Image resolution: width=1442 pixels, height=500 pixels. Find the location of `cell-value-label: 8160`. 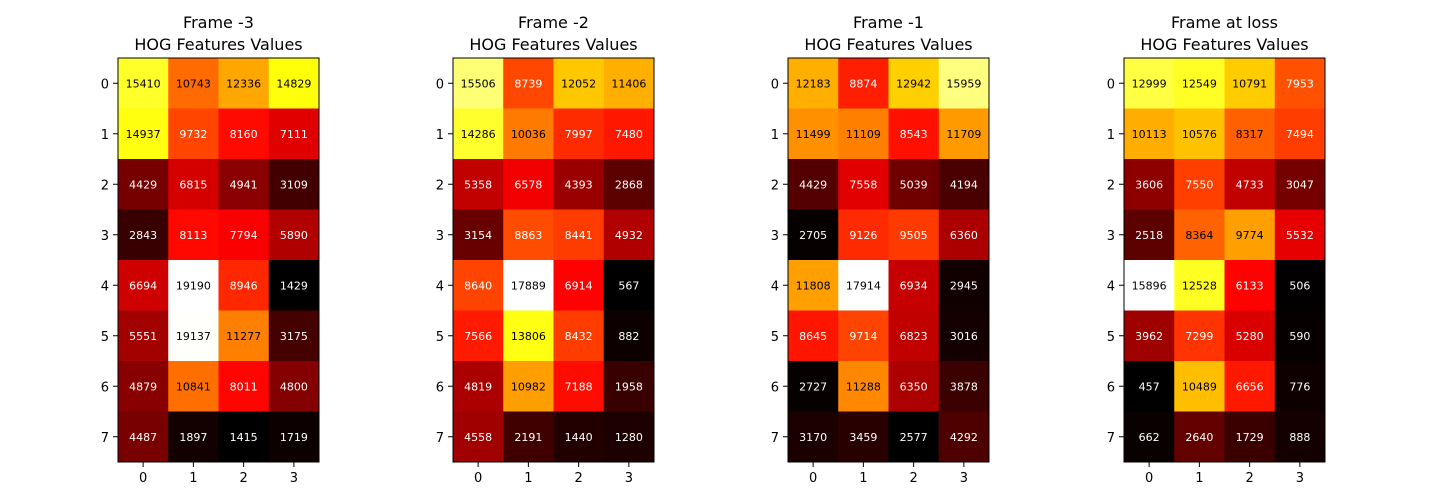

cell-value-label: 8160 is located at coordinates (244, 134).